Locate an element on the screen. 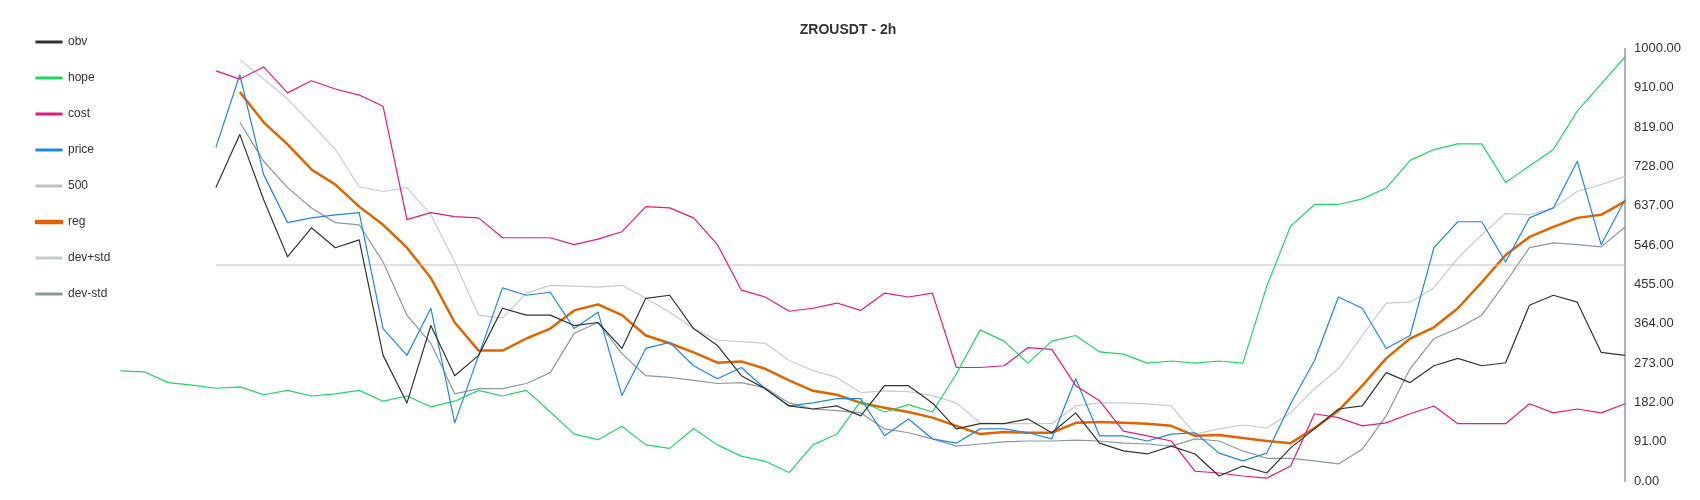 This screenshot has height=500, width=1700. y-tick-label: 182.00 is located at coordinates (1654, 402).